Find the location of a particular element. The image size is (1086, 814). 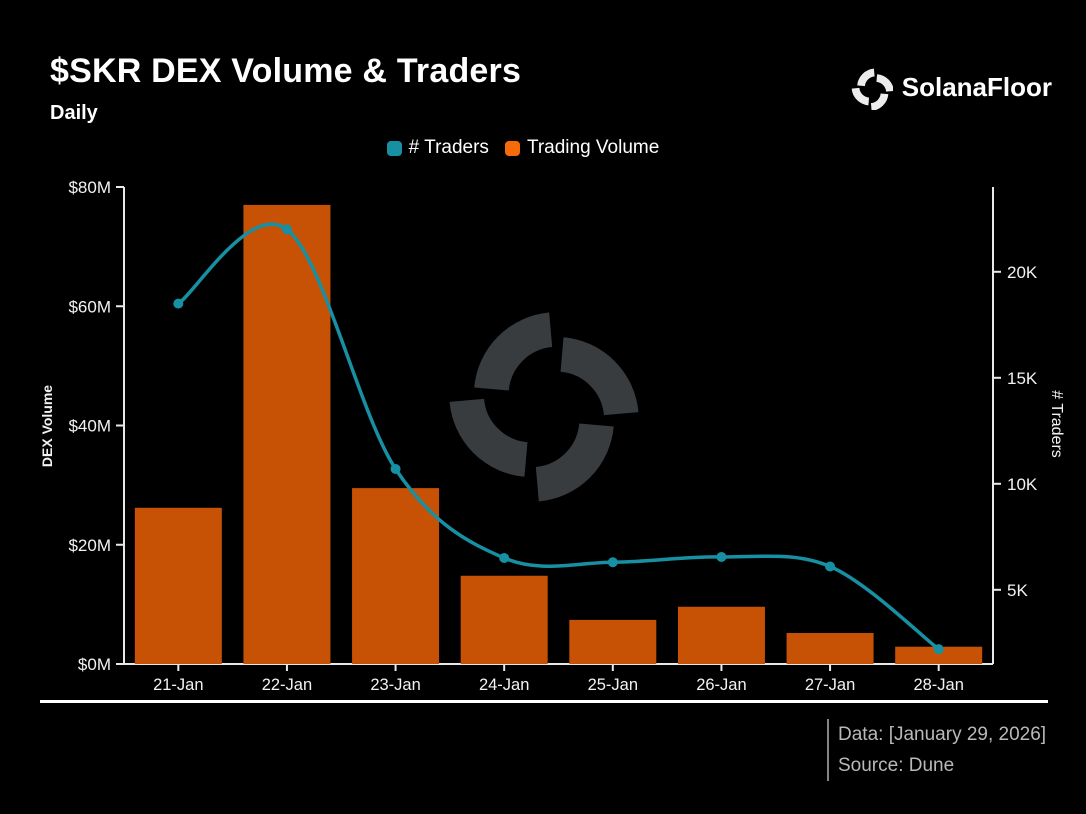

volume-bar-27-Jan is located at coordinates (830, 648).